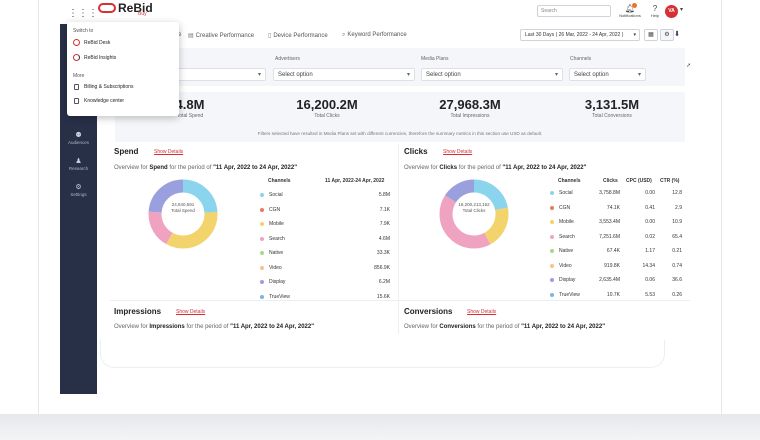  What do you see at coordinates (470, 116) in the screenshot?
I see `metric-label: Total Impressions` at bounding box center [470, 116].